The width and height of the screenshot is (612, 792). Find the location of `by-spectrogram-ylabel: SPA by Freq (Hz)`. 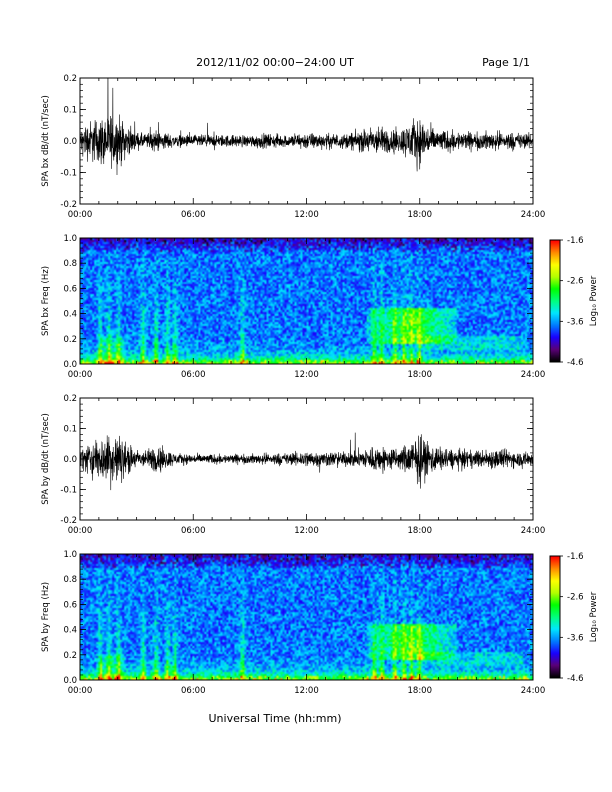

by-spectrogram-ylabel: SPA by Freq (Hz) is located at coordinates (46, 617).